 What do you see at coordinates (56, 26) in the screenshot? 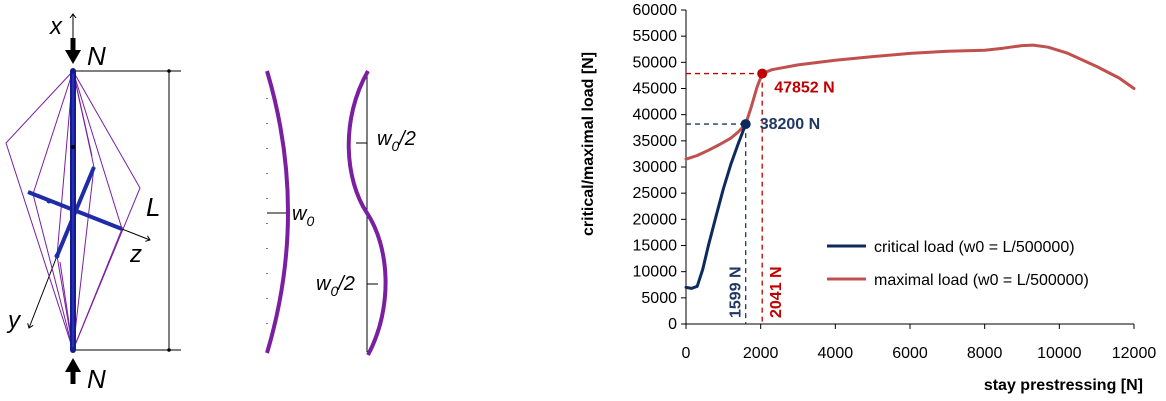
I see `x-axis-label: x` at bounding box center [56, 26].